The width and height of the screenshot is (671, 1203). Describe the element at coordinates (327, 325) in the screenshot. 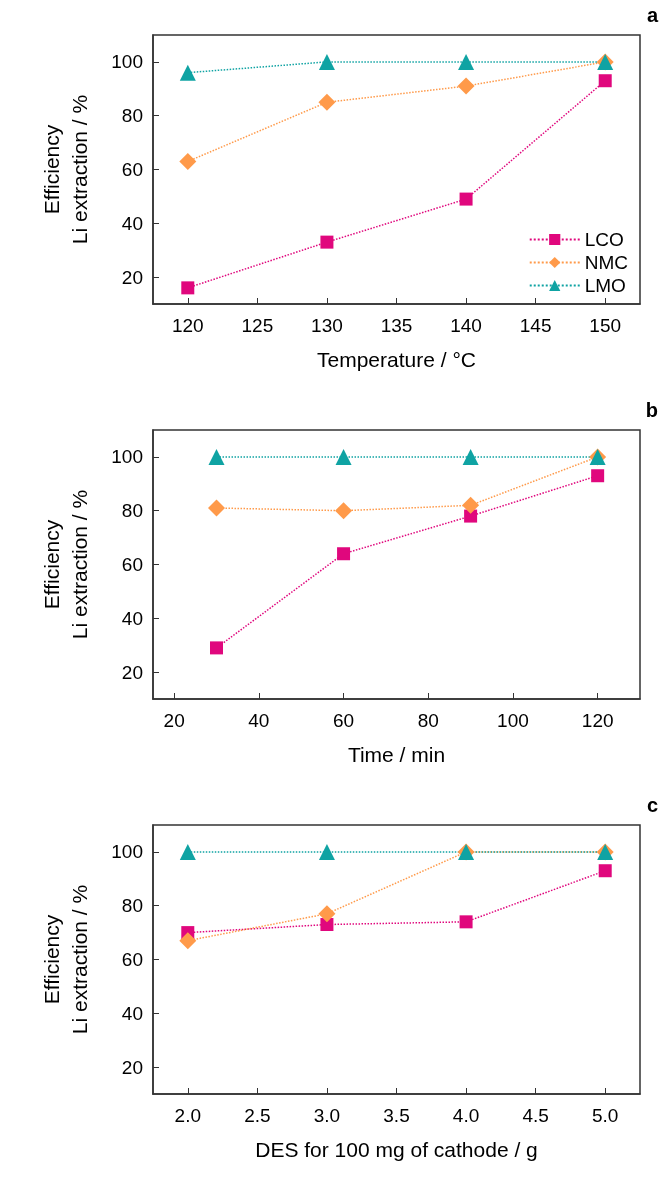

I see `x-tick-label: 130` at that location.